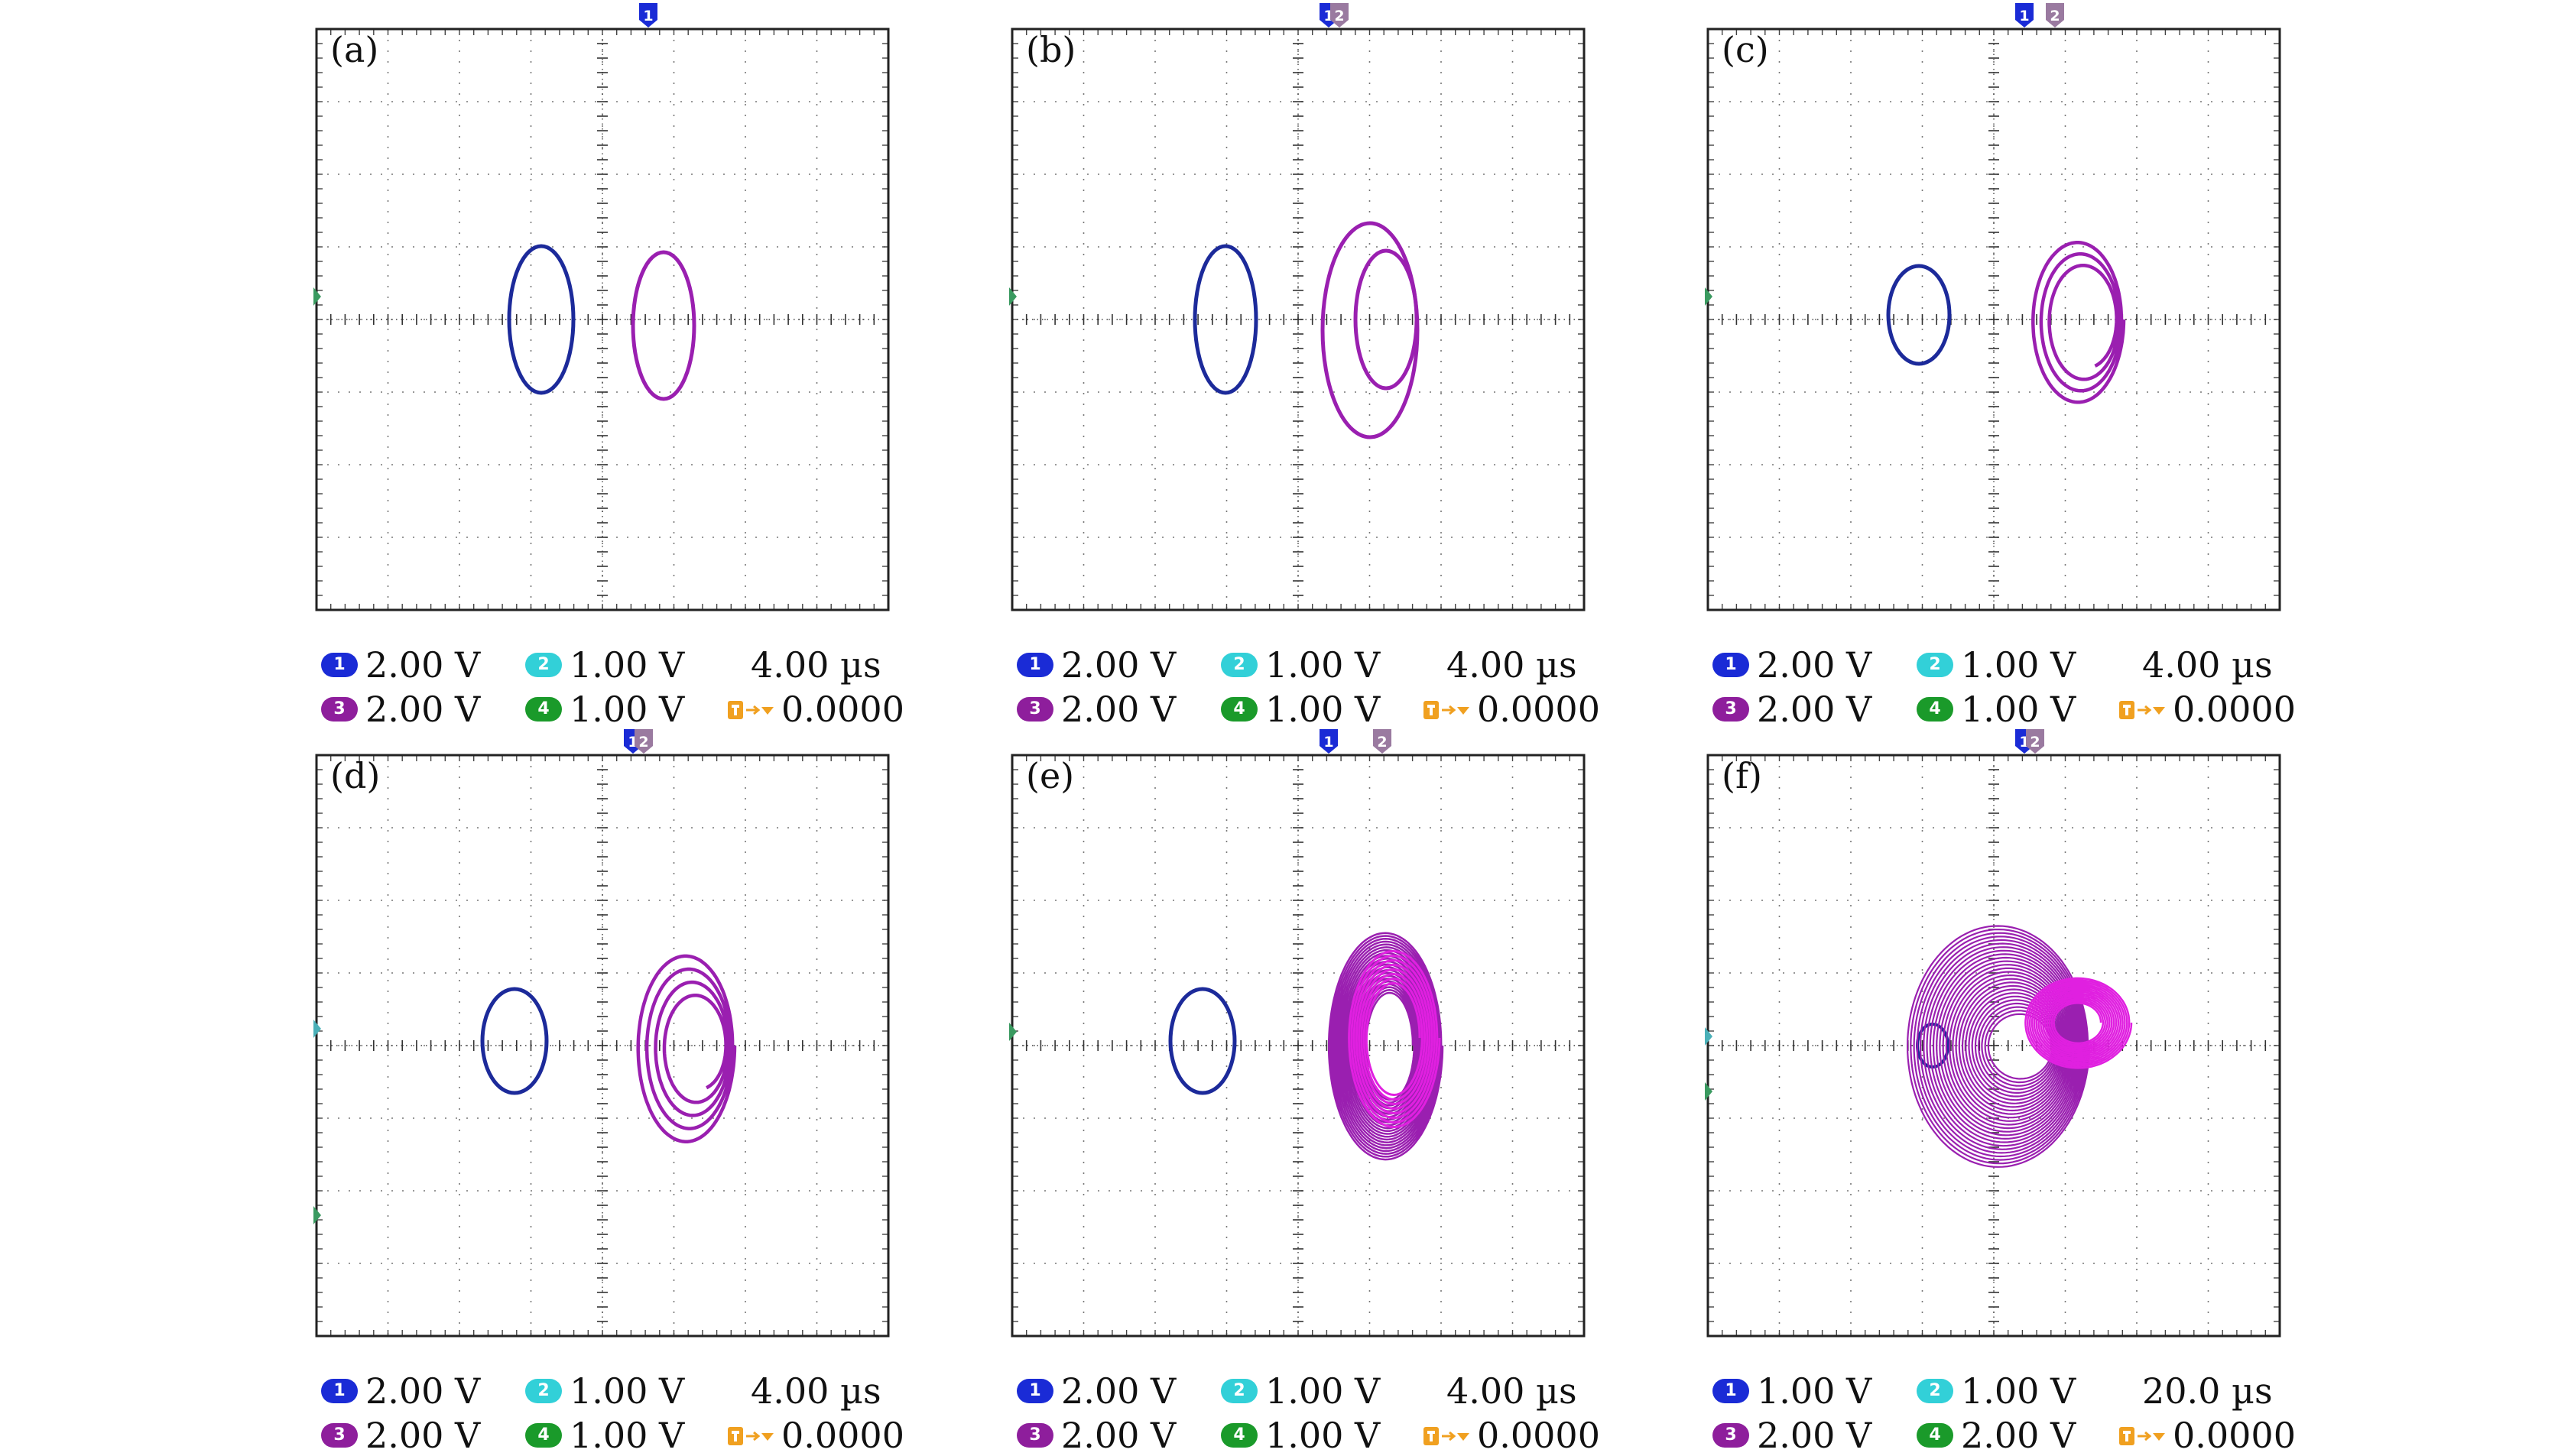 The height and width of the screenshot is (1456, 2558). I want to click on panel-label: (f), so click(1742, 775).